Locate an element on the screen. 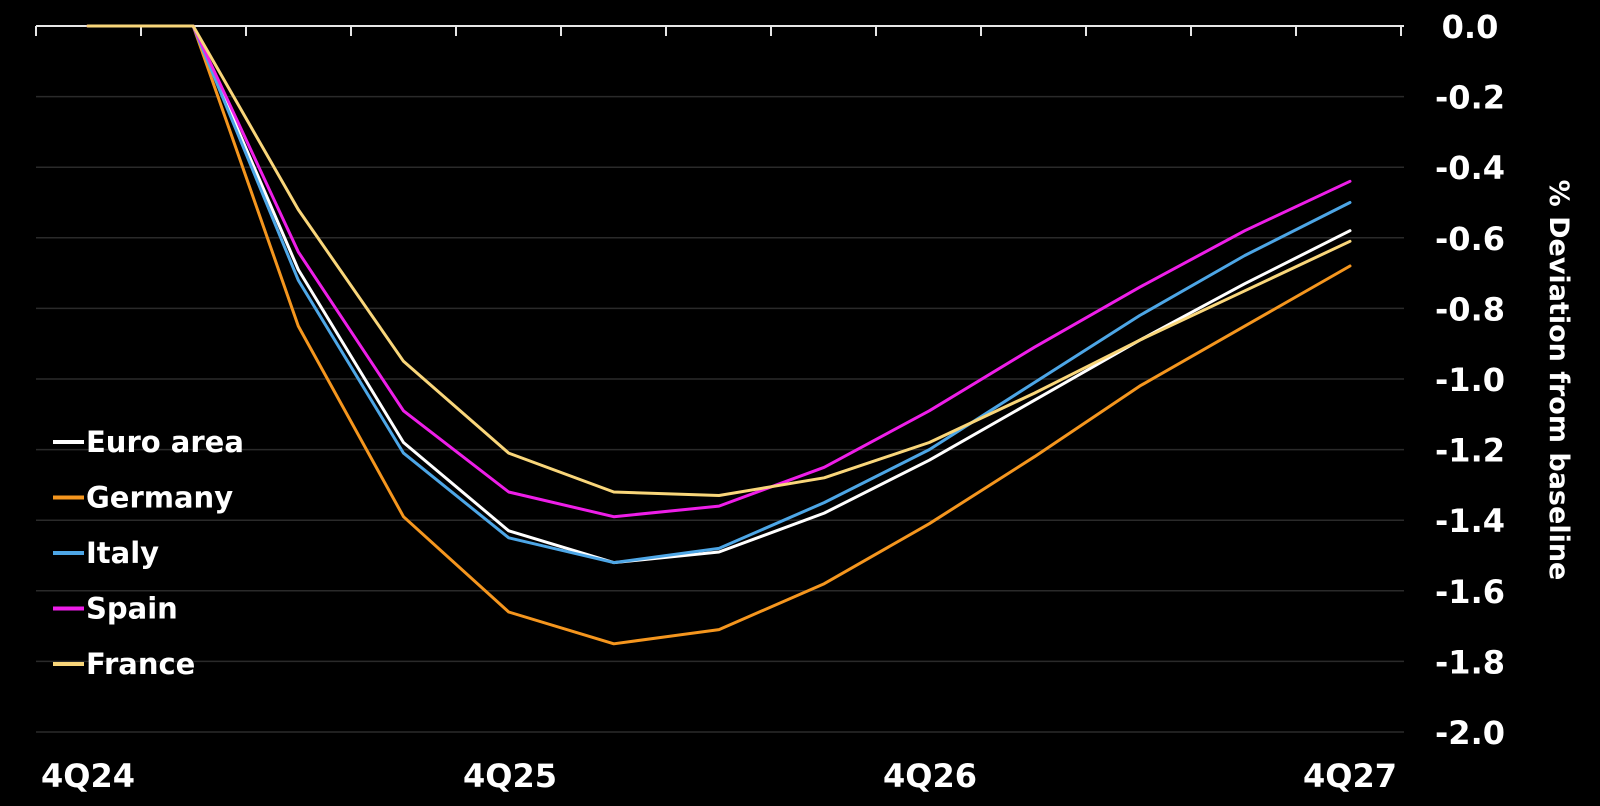 Image resolution: width=1600 pixels, height=806 pixels. y-tick-label: -0.8 is located at coordinates (1470, 309).